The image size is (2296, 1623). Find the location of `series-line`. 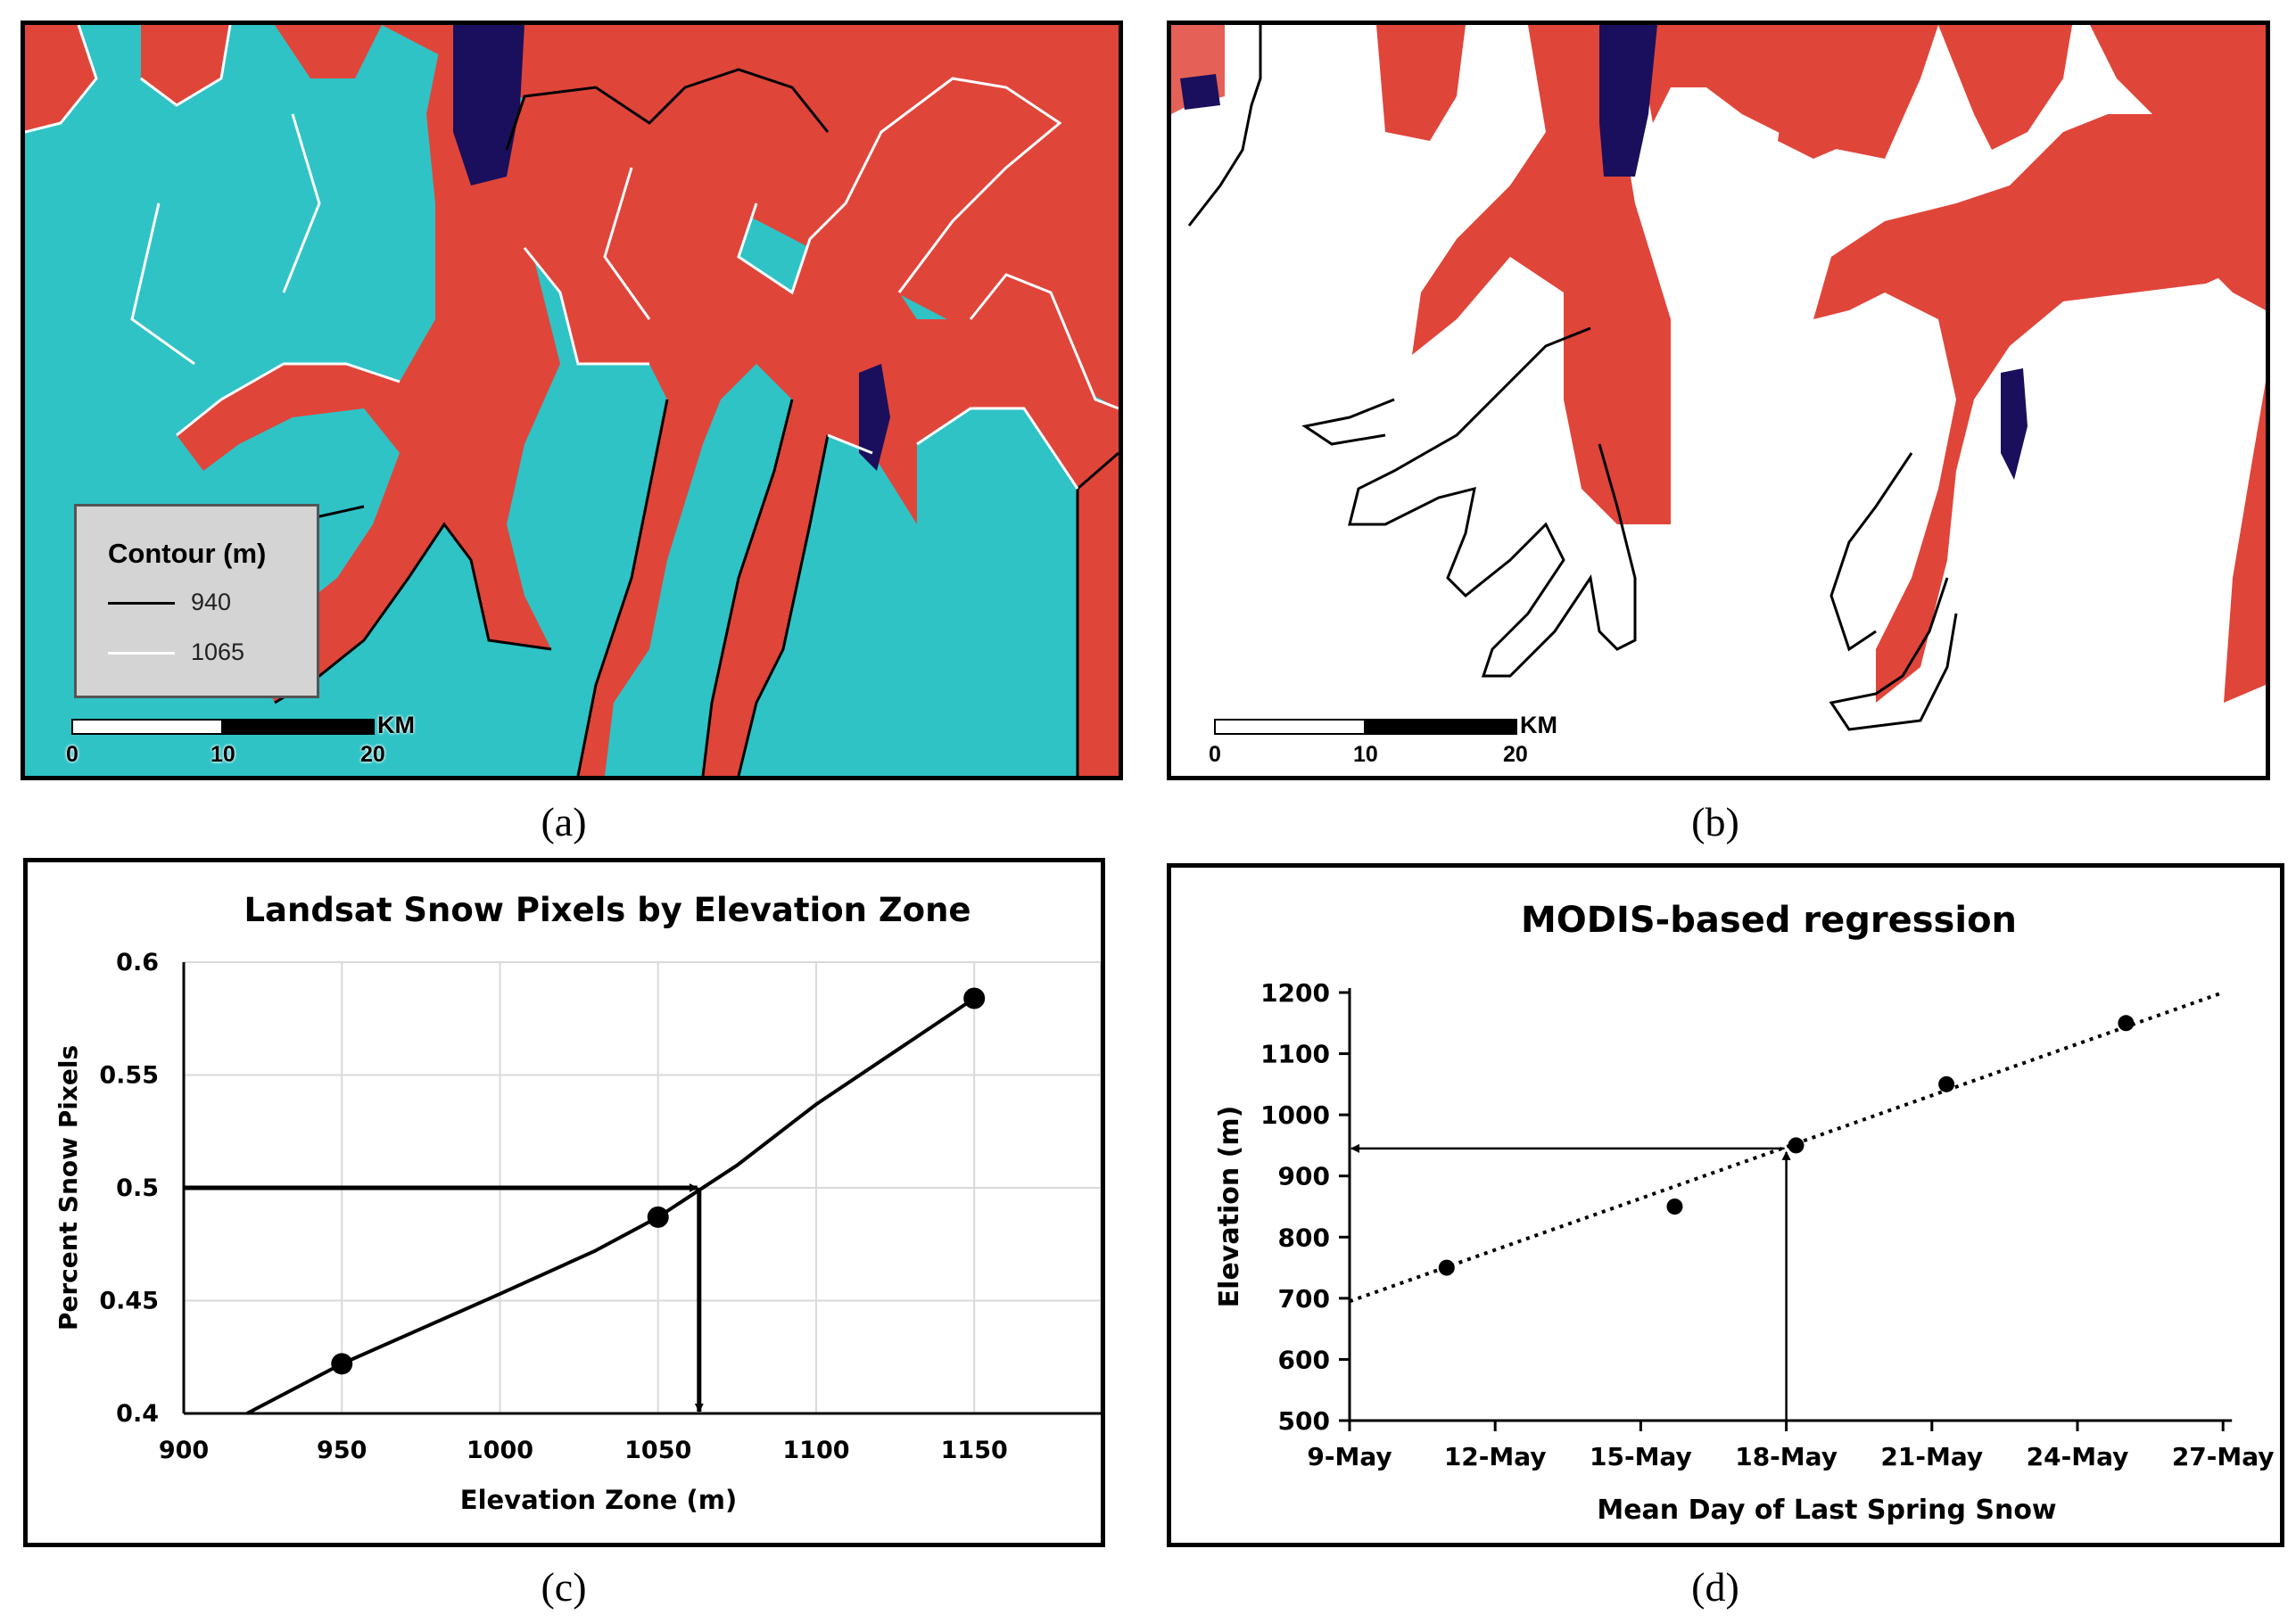

series-line is located at coordinates (610, 1206).